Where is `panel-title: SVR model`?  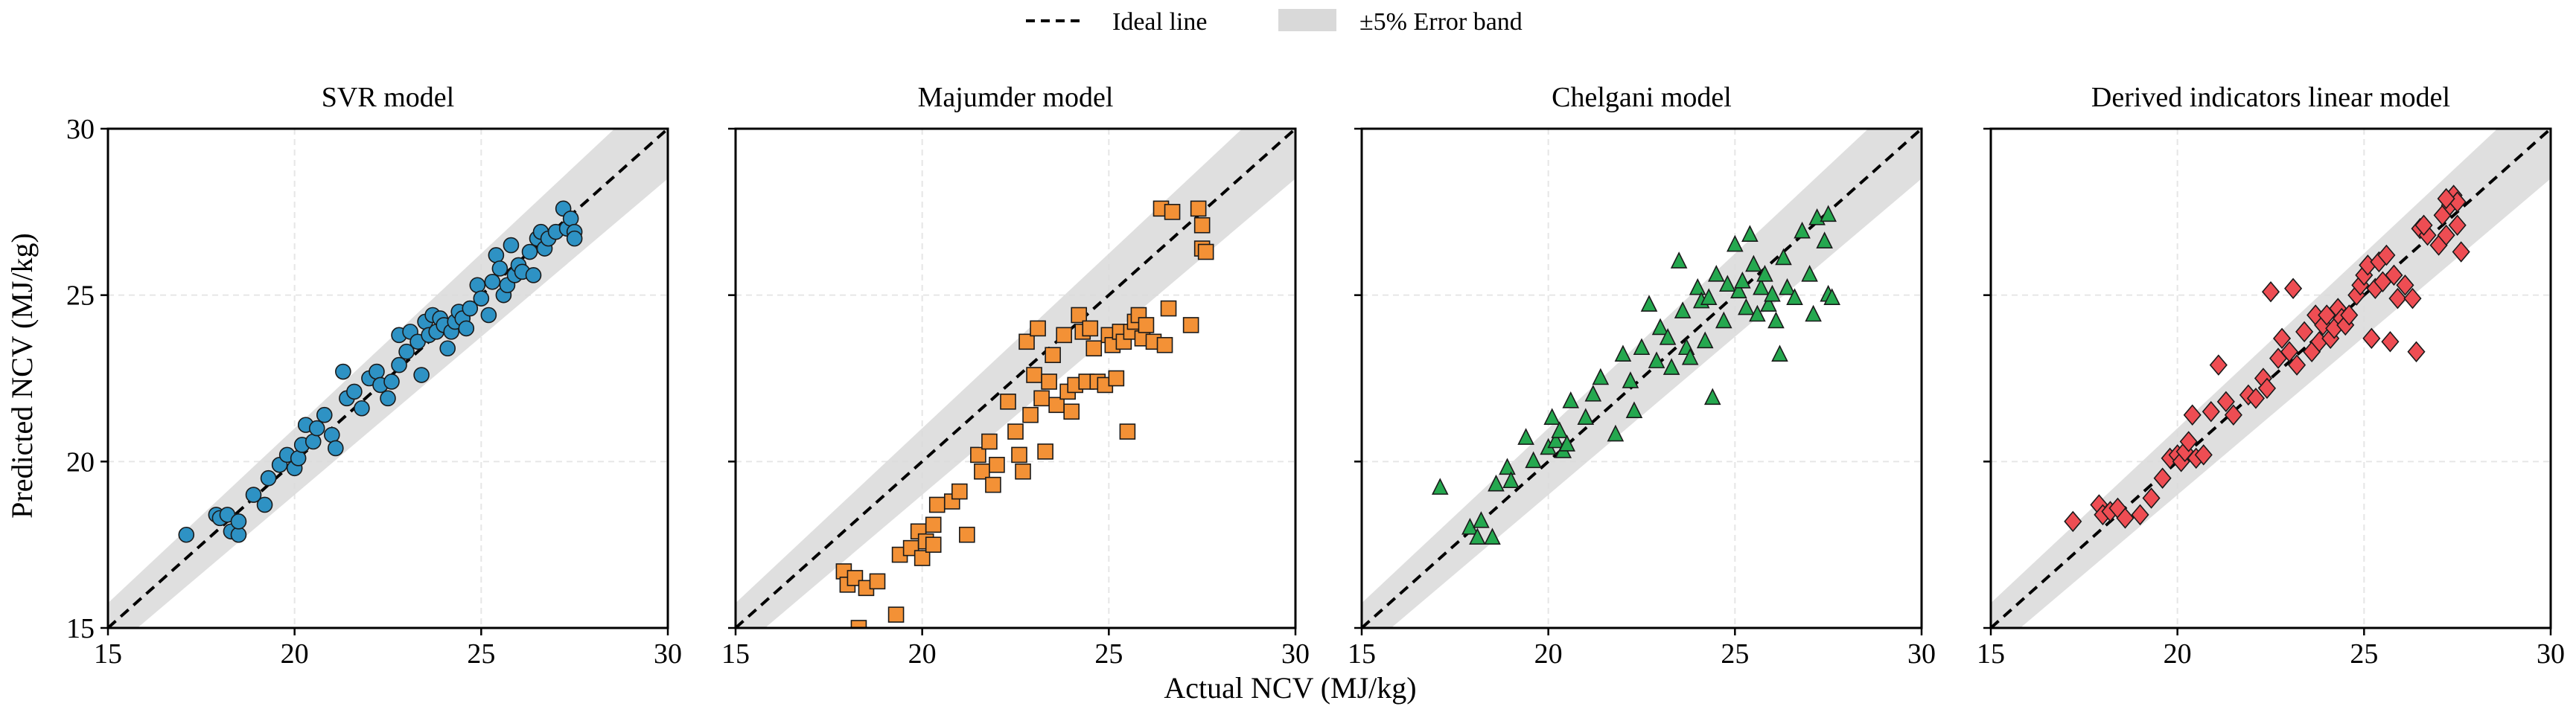
panel-title: SVR model is located at coordinates (388, 98).